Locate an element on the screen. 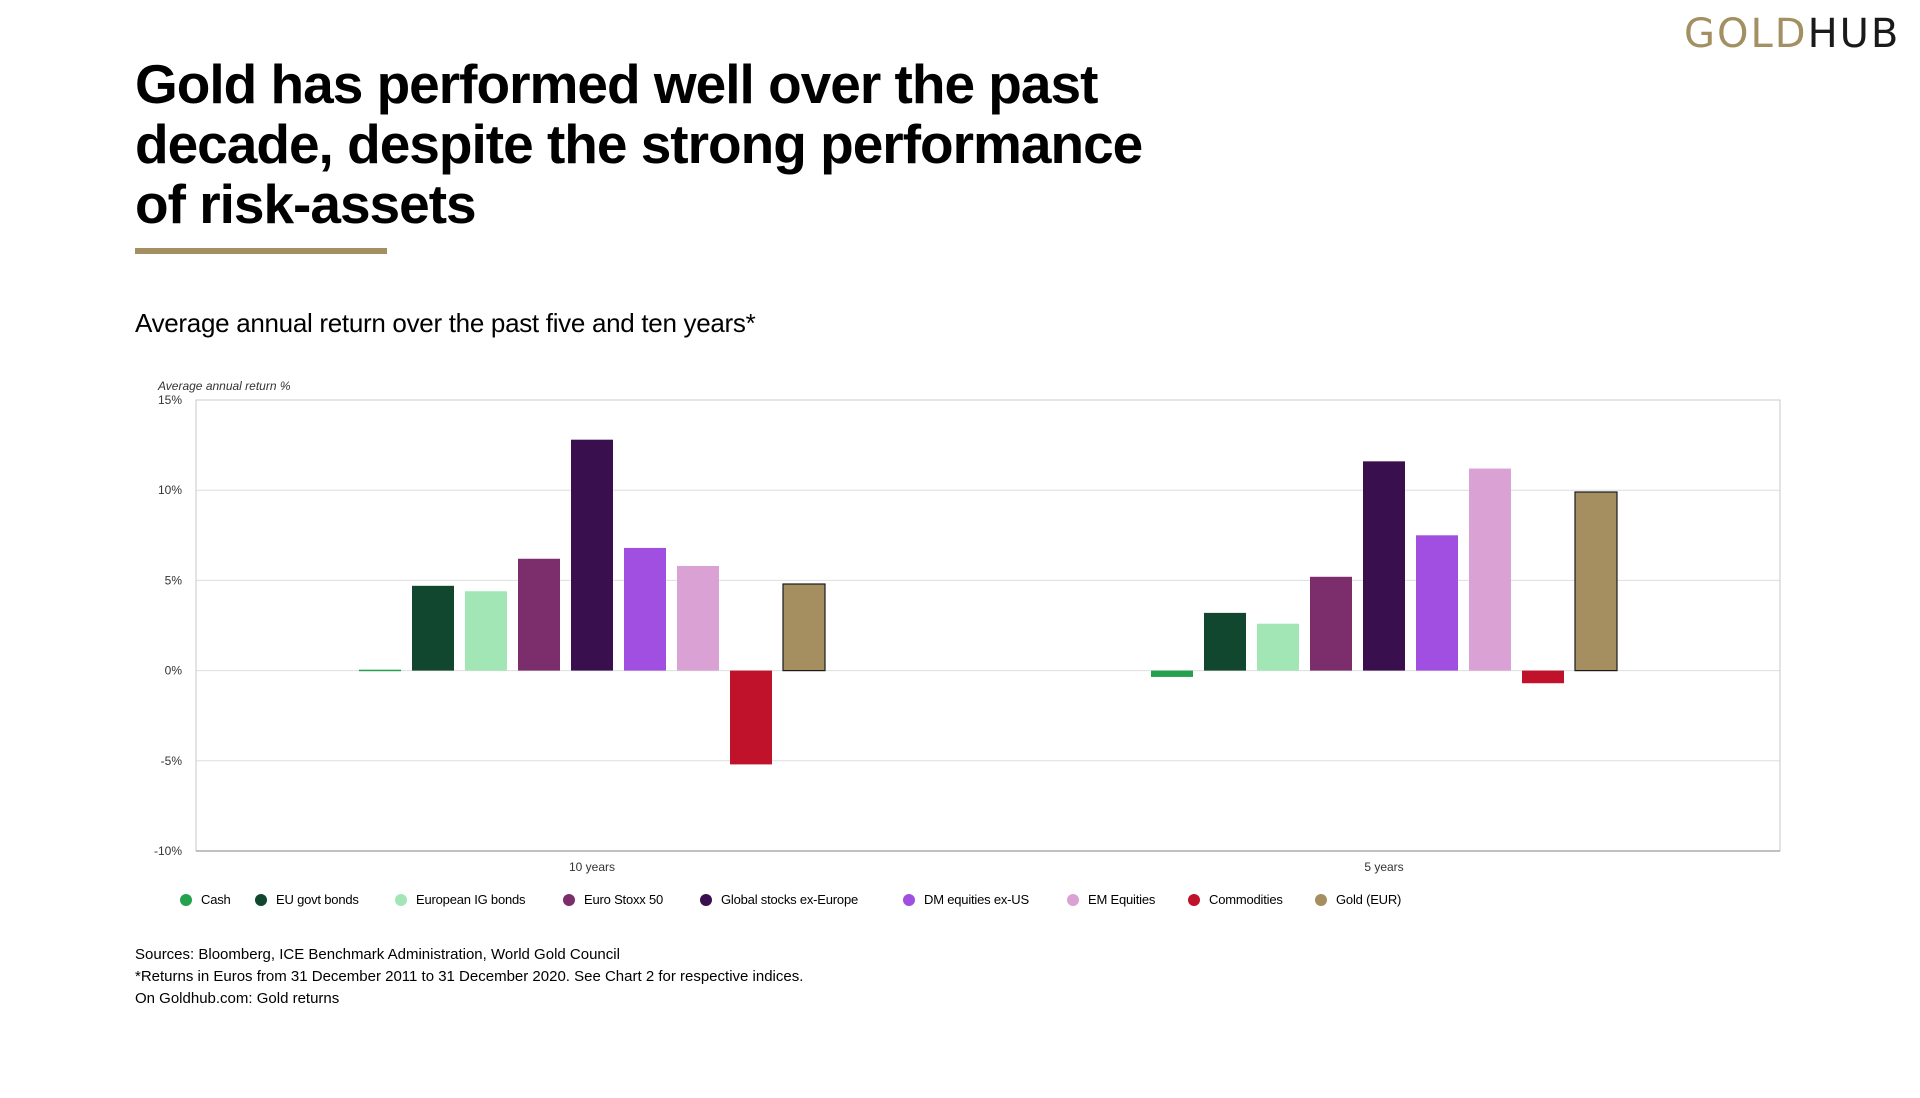  legend-label: Global stocks ex-Europe is located at coordinates (790, 899).